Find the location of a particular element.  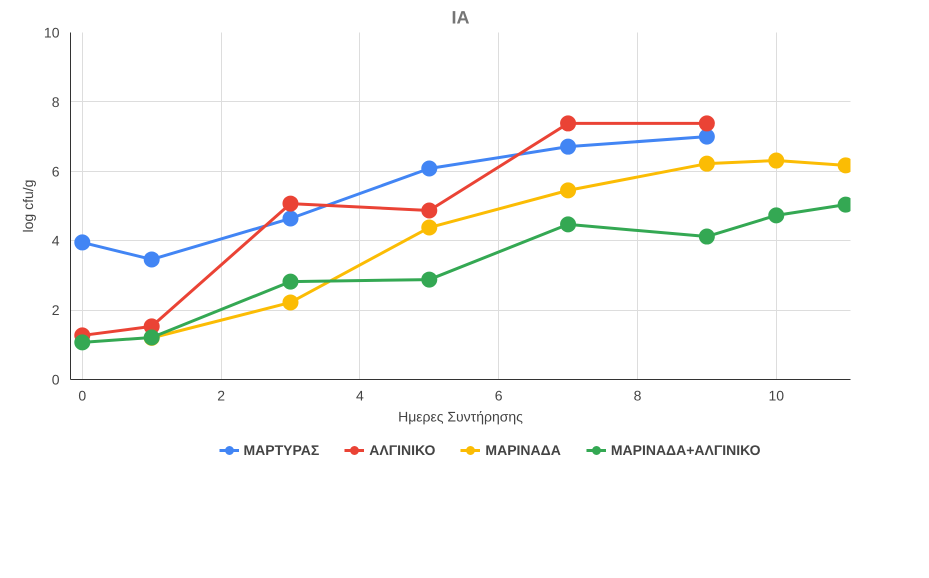

legend-label: ΑΛΓΙΝΙΚΟ is located at coordinates (402, 450).